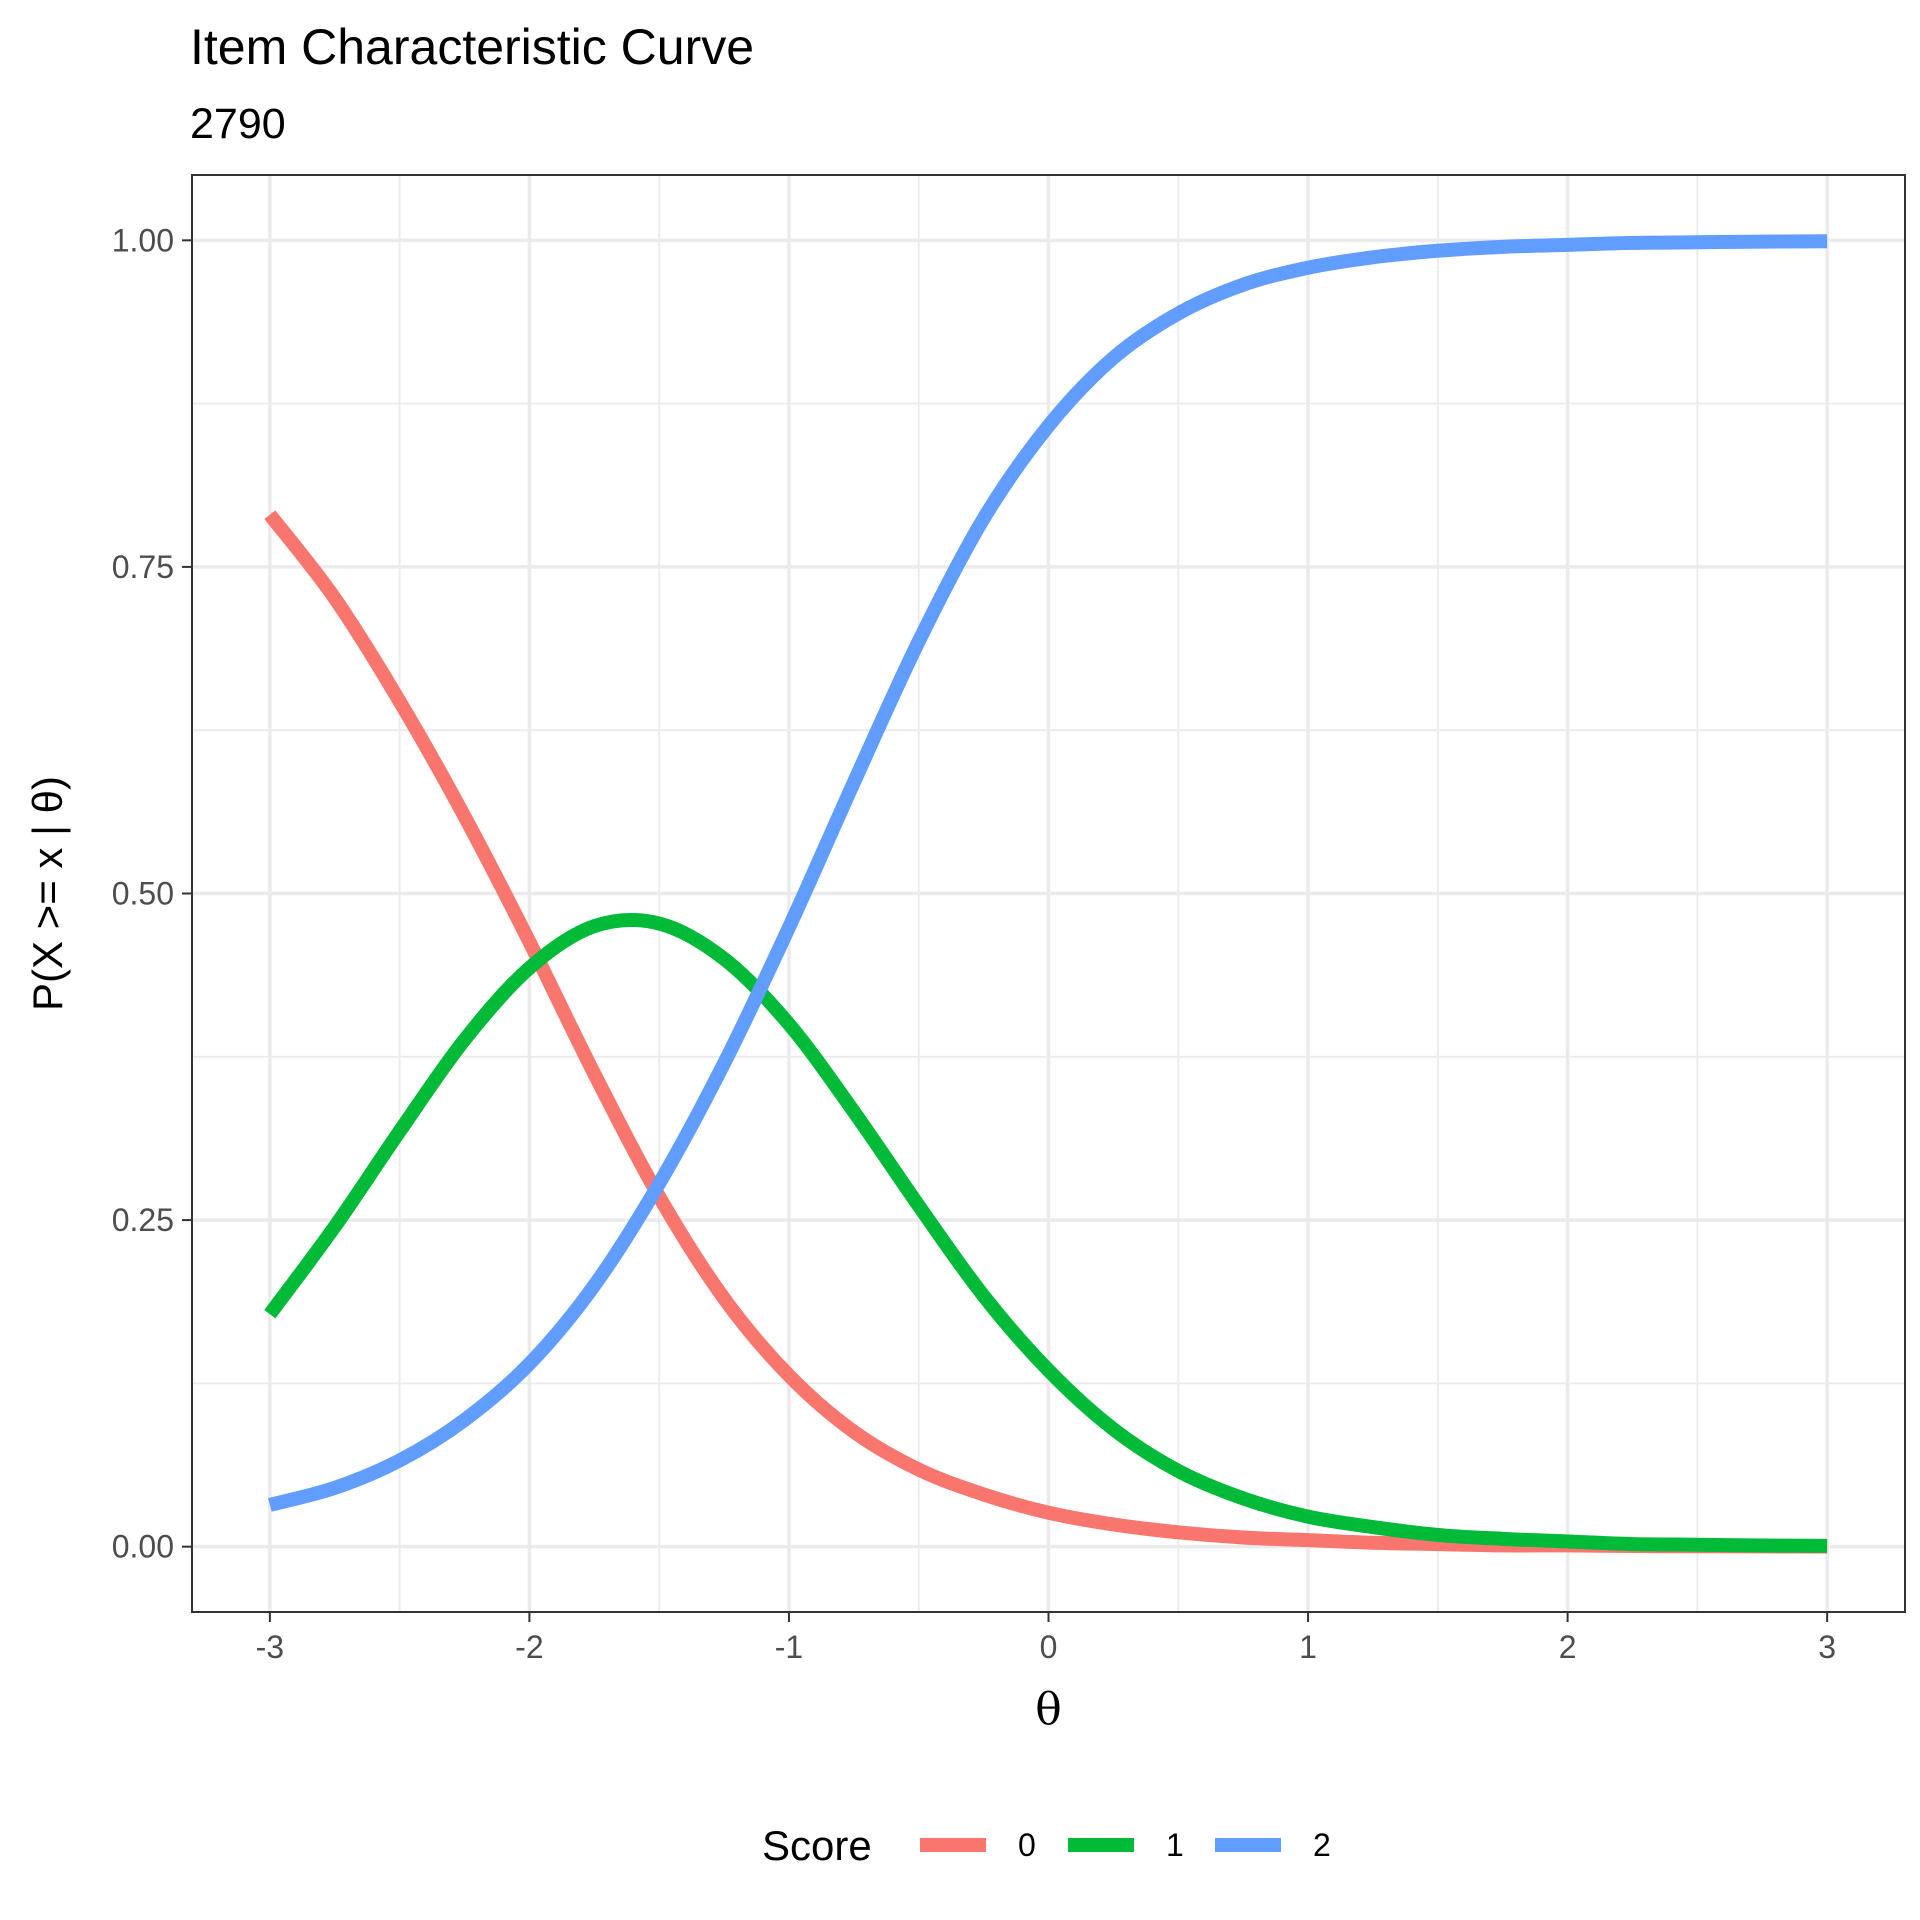  I want to click on chart-subtitle: 2790, so click(238, 124).